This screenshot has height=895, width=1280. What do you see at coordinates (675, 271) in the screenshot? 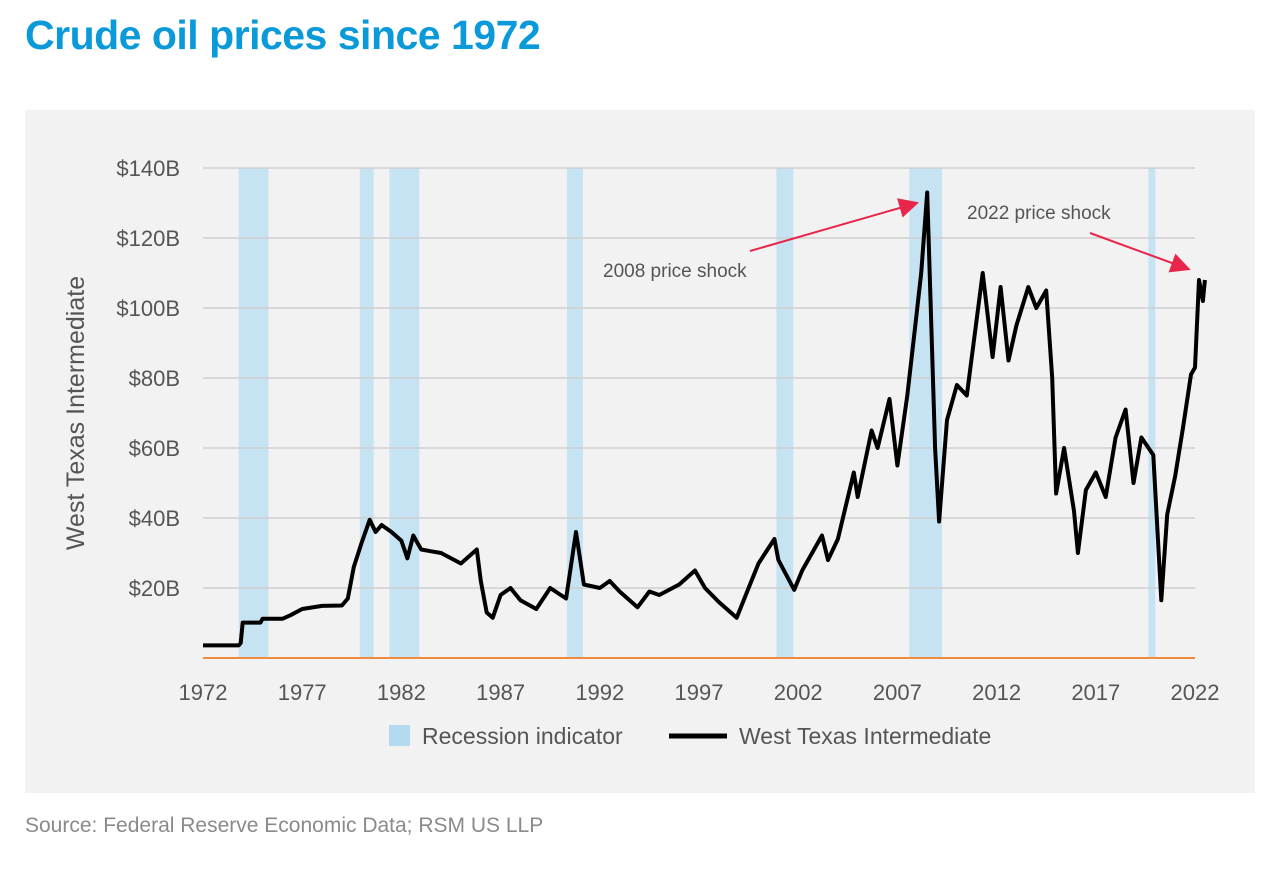
I see `annotation-2008: 2008 price shock` at bounding box center [675, 271].